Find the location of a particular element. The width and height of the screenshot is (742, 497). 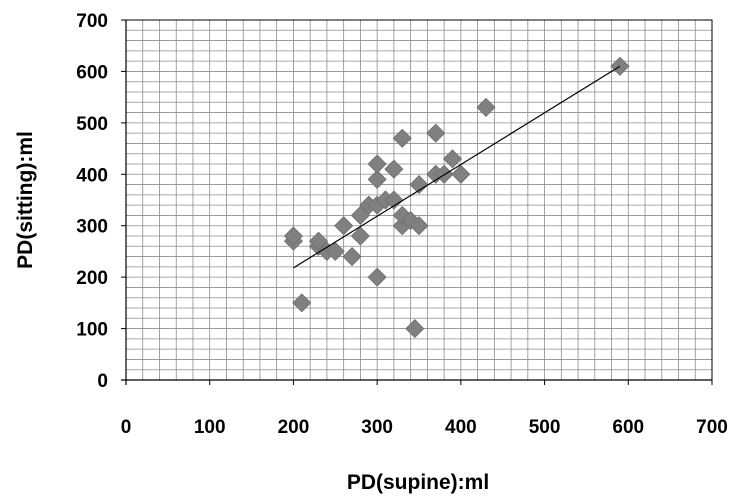

y-tick-label: 600 is located at coordinates (92, 72).